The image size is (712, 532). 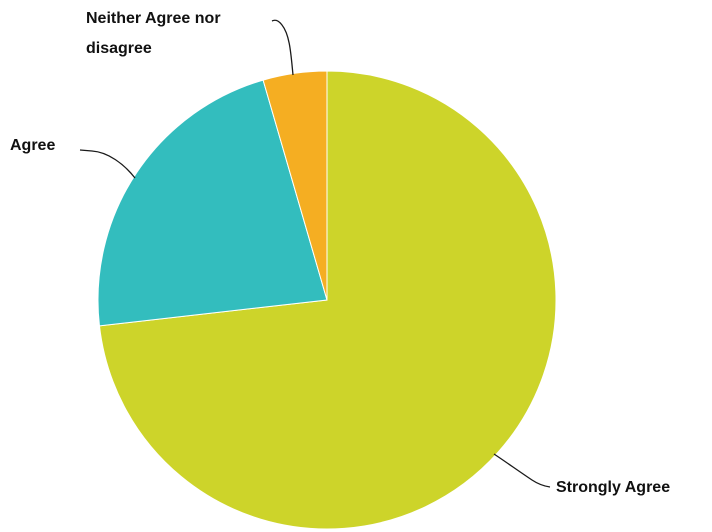 I want to click on leader-line-neither, so click(x=282, y=47).